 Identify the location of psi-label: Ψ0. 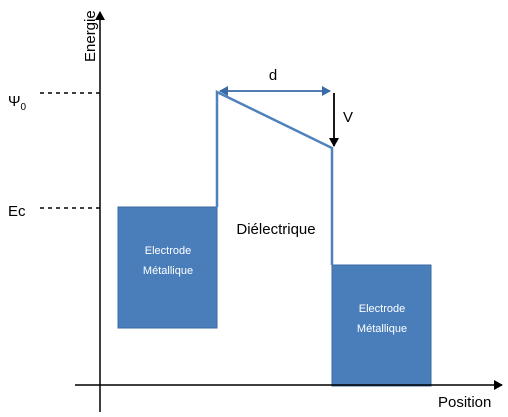
(17, 103).